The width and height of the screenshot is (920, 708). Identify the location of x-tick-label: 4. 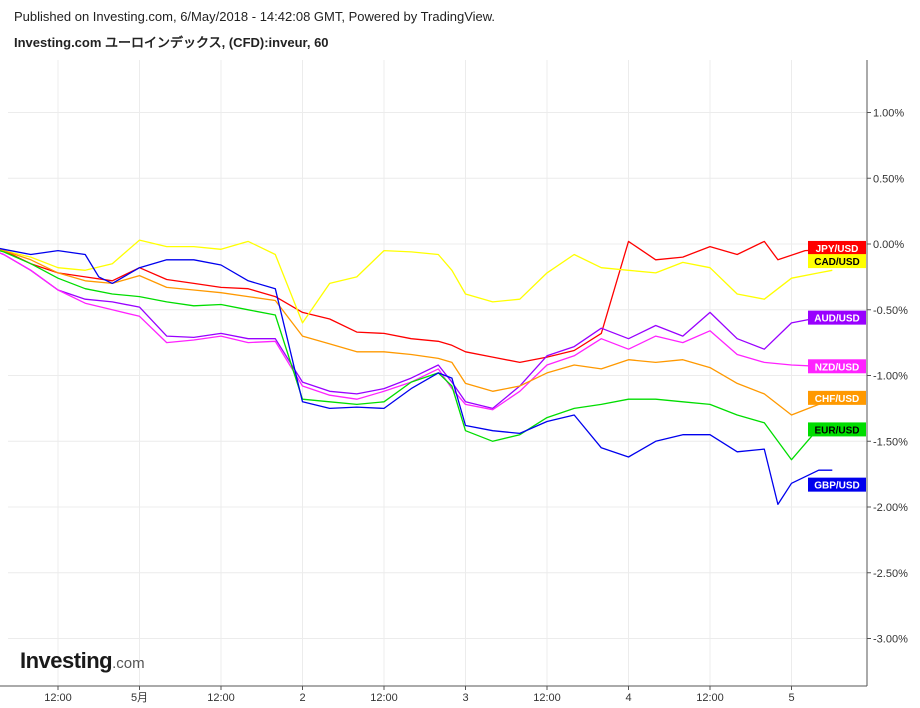
(628, 698).